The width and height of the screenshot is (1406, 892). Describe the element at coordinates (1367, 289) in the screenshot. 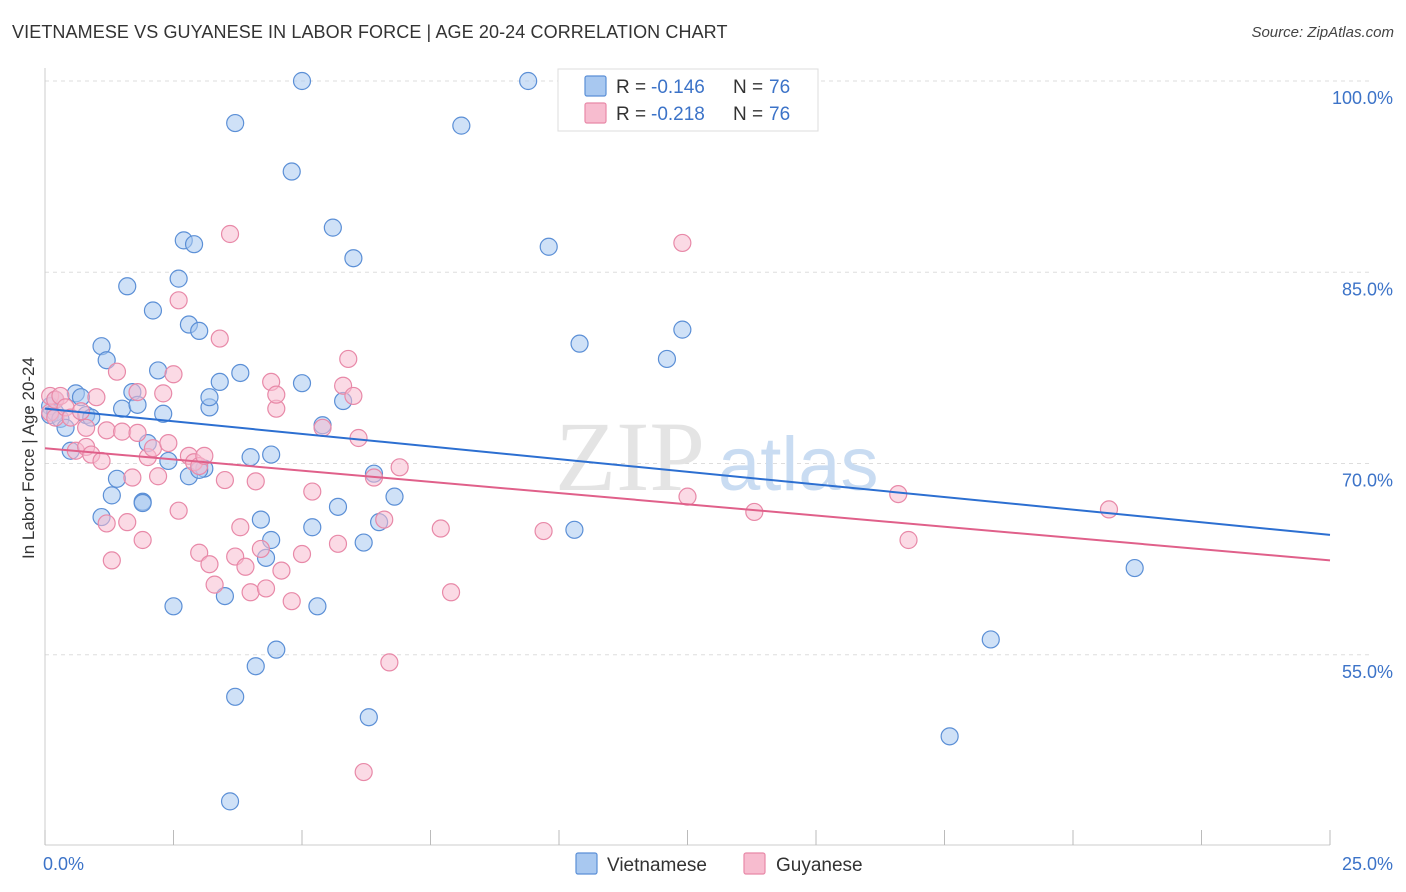

I see `y-tick-label: 85.0%` at that location.